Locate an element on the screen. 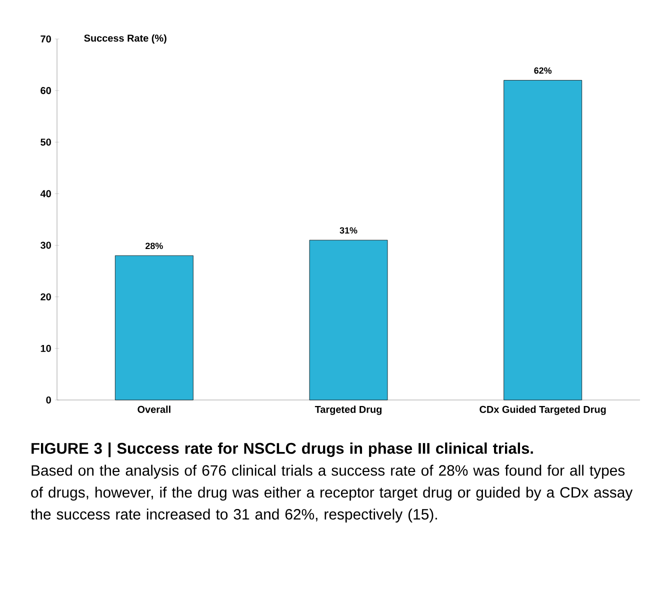 This screenshot has height=601, width=660. data-label: 31% is located at coordinates (349, 230).